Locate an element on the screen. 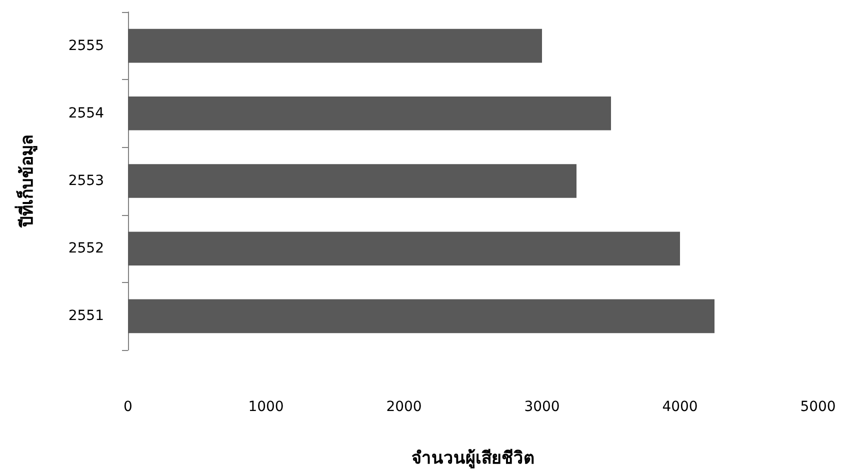 The image size is (842, 476). y-axis-title: ปีที่เก็บข้อมูล is located at coordinates (26, 181).